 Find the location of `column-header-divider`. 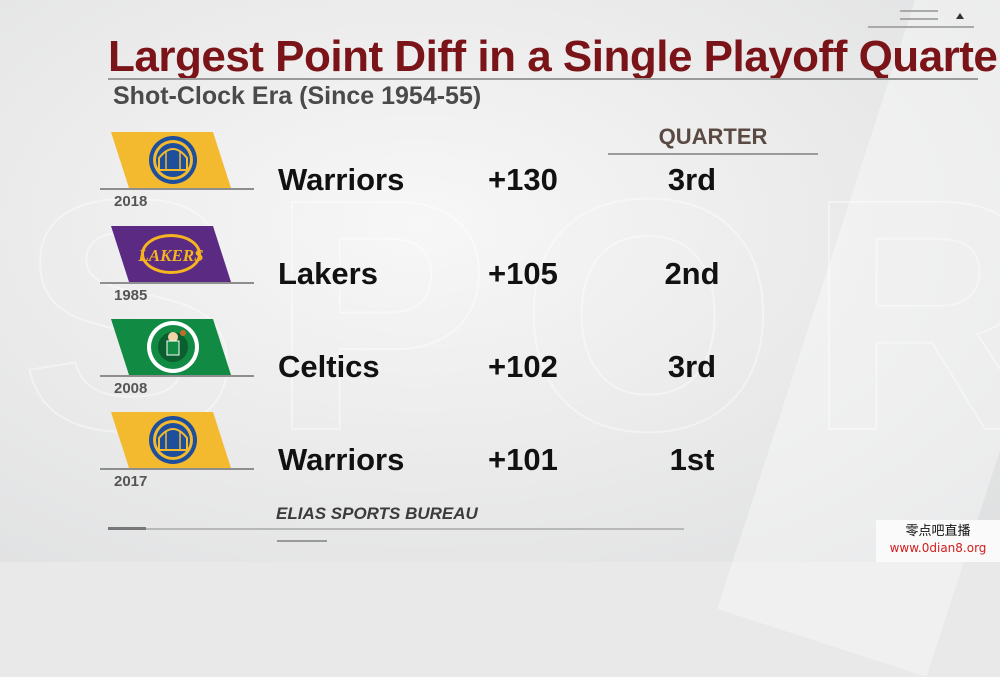

column-header-divider is located at coordinates (713, 154).